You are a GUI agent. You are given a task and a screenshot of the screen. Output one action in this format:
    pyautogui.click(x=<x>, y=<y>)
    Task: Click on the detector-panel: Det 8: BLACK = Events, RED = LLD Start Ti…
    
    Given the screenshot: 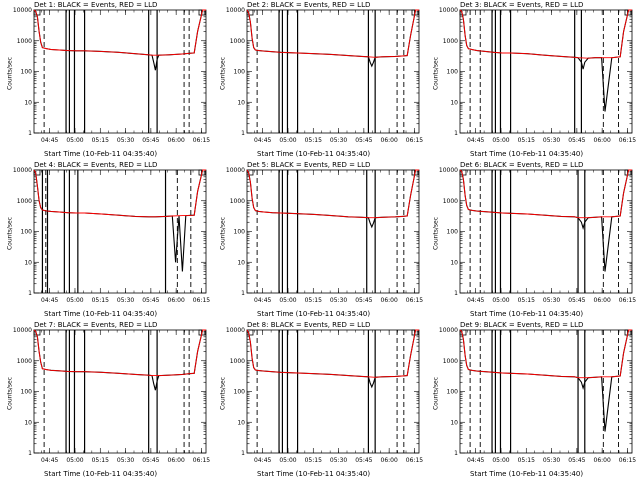 What is the action you would take?
    pyautogui.click(x=319, y=400)
    